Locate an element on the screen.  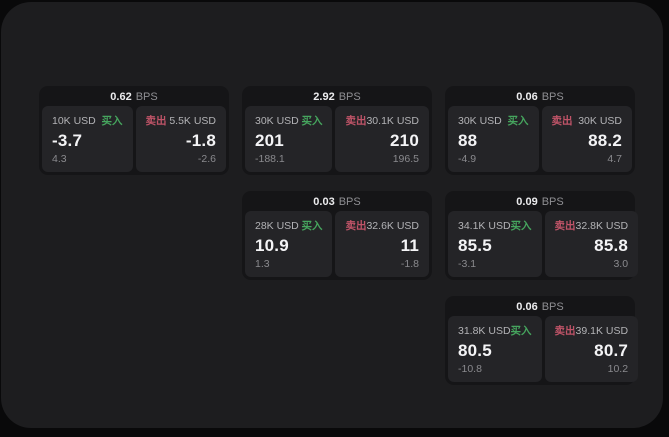
buy-panel-top: 10K USD 买入 is located at coordinates (87, 121).